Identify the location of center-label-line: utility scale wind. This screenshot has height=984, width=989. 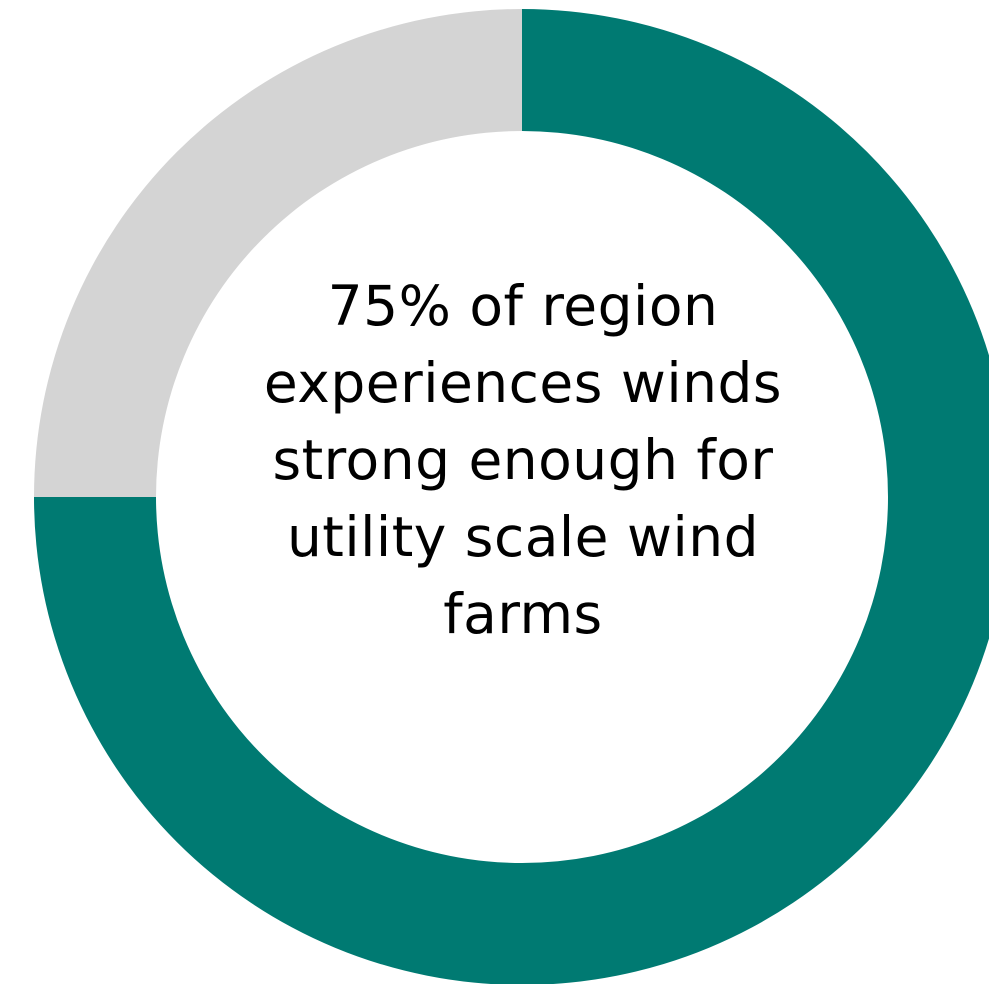
(523, 537).